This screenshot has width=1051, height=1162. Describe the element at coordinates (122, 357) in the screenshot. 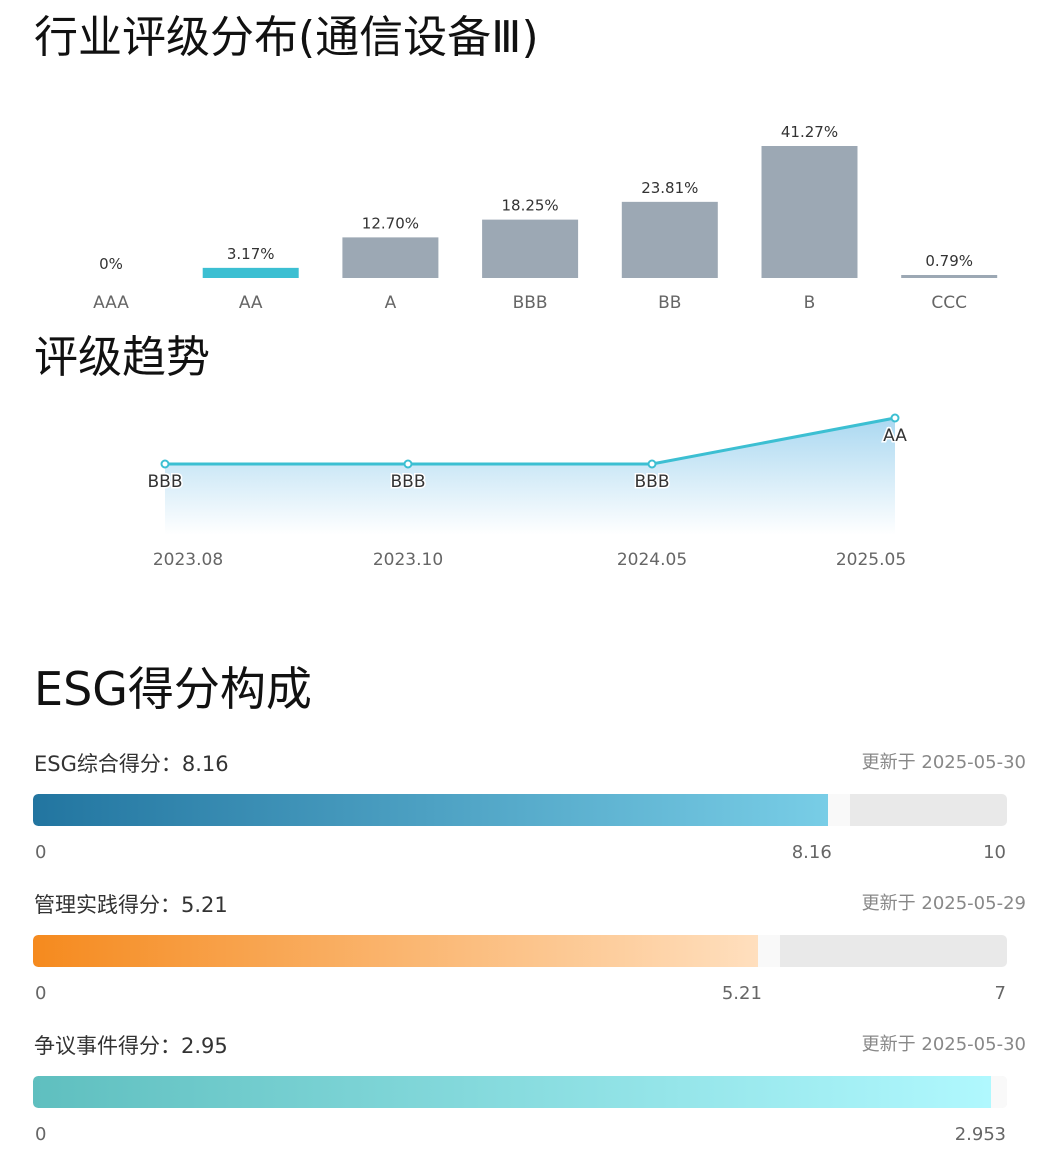

I see `trend-title: 评级趋势` at that location.